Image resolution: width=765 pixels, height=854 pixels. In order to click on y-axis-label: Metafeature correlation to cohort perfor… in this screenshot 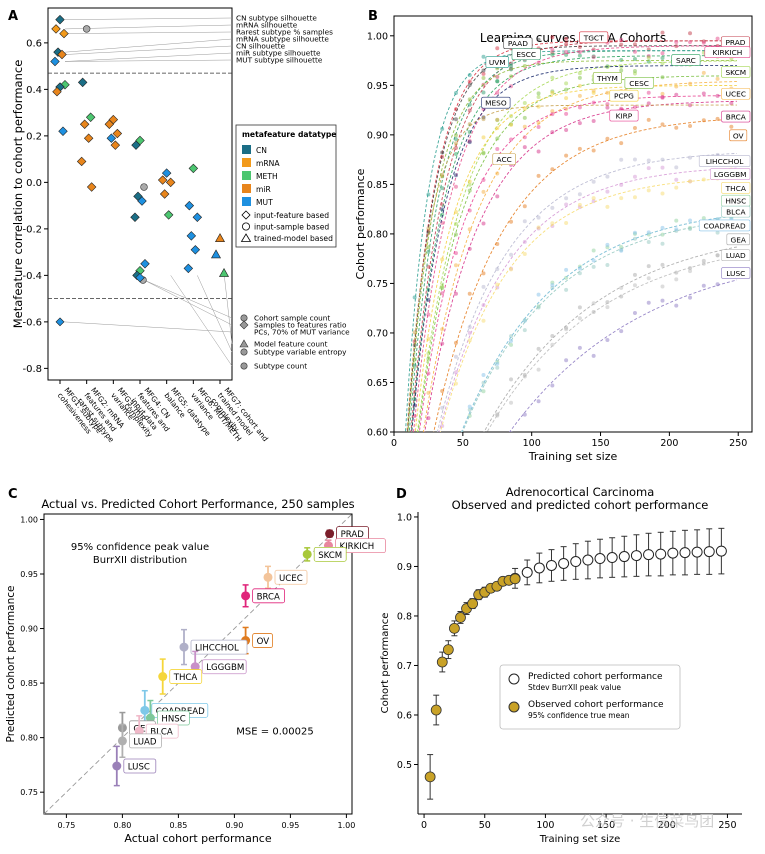, I will do `click(18, 194)`.